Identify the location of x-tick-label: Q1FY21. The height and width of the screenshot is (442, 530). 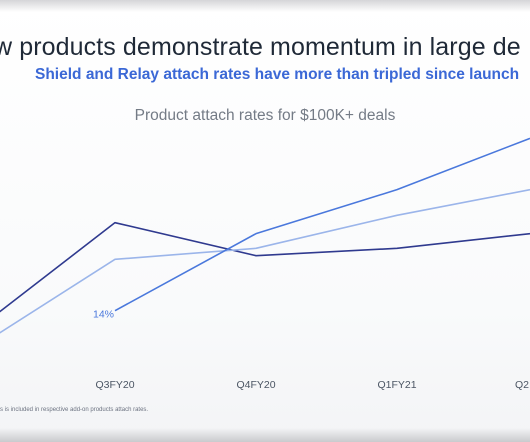
(396, 385).